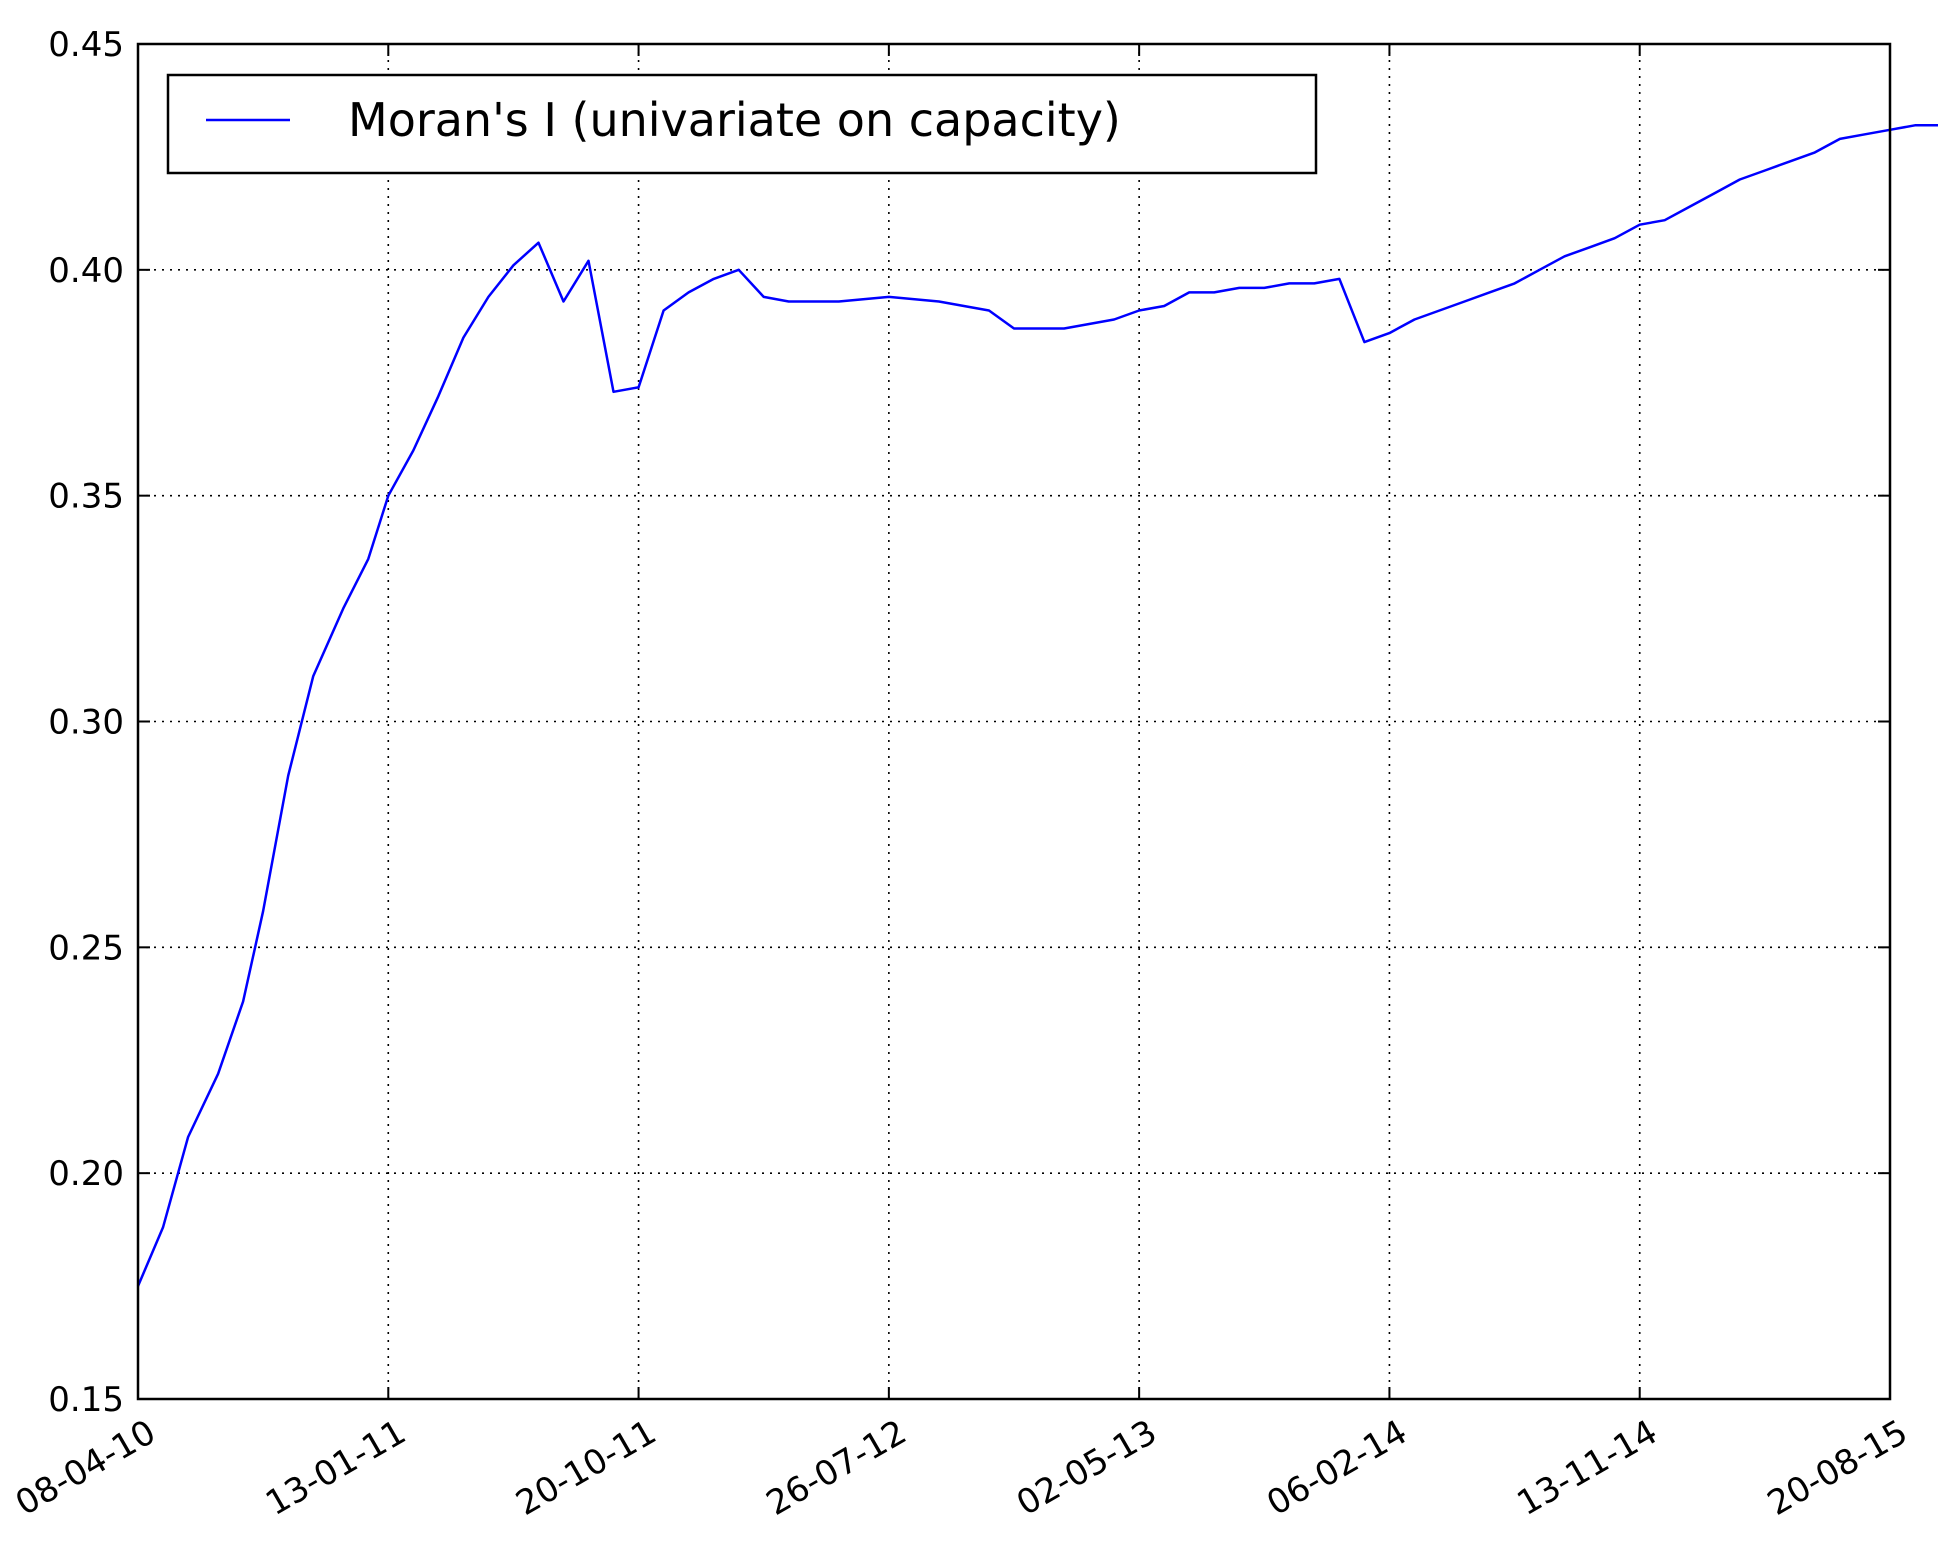 This screenshot has height=1562, width=1938. I want to click on y-tick-label: 0.40, so click(86, 271).